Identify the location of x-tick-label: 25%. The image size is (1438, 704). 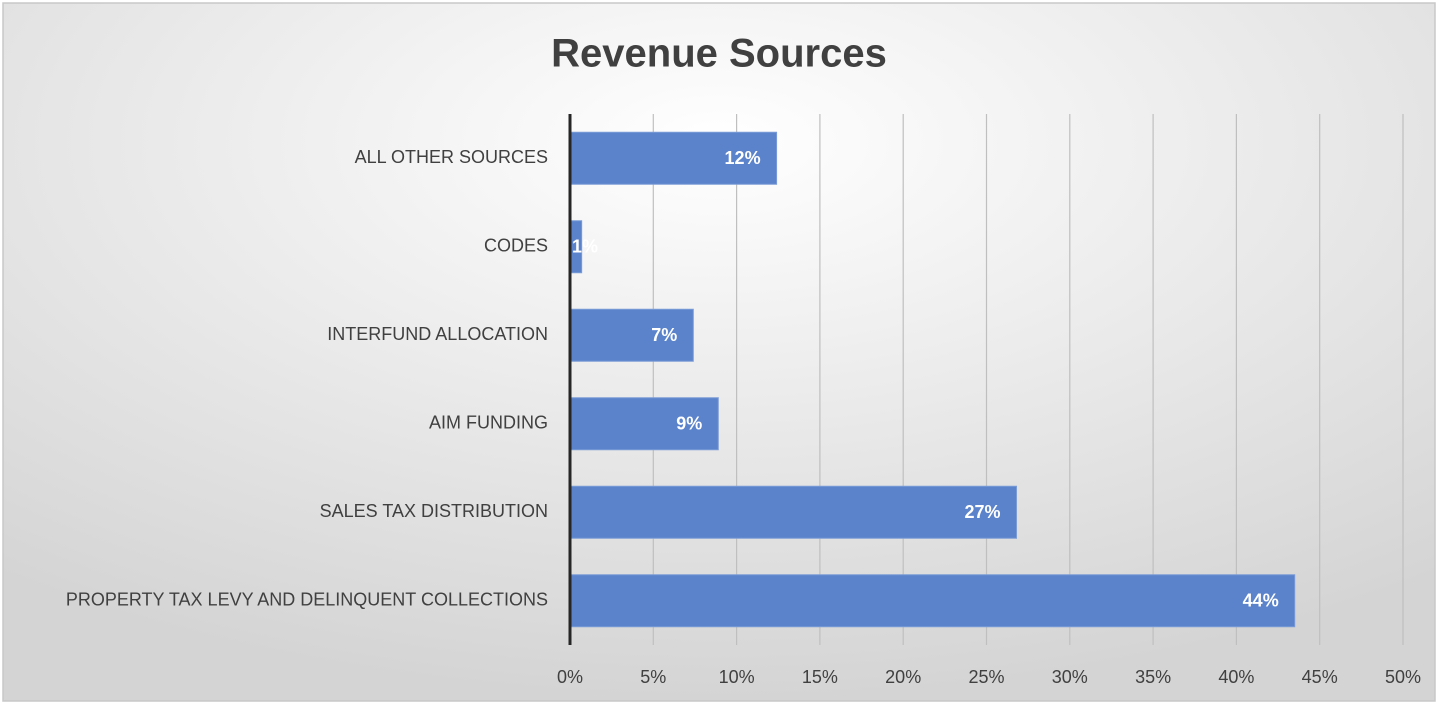
(986, 677).